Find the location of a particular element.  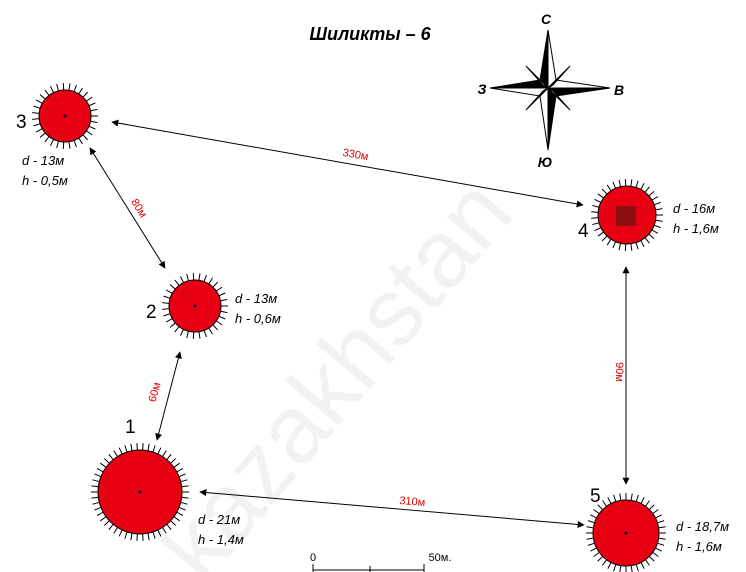

distance-label: 310м is located at coordinates (412, 502).